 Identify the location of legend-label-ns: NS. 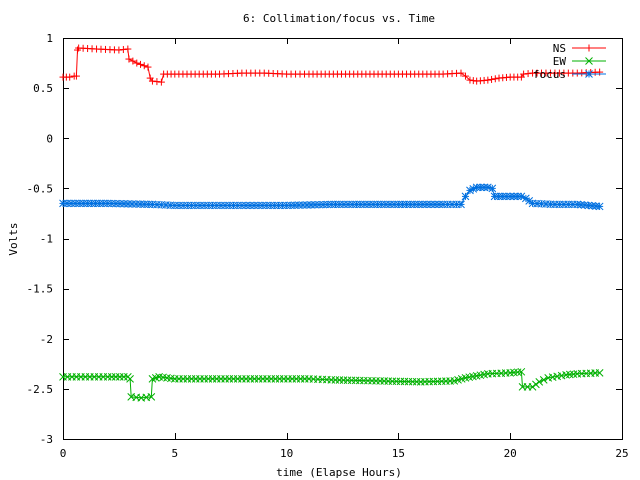
(559, 48).